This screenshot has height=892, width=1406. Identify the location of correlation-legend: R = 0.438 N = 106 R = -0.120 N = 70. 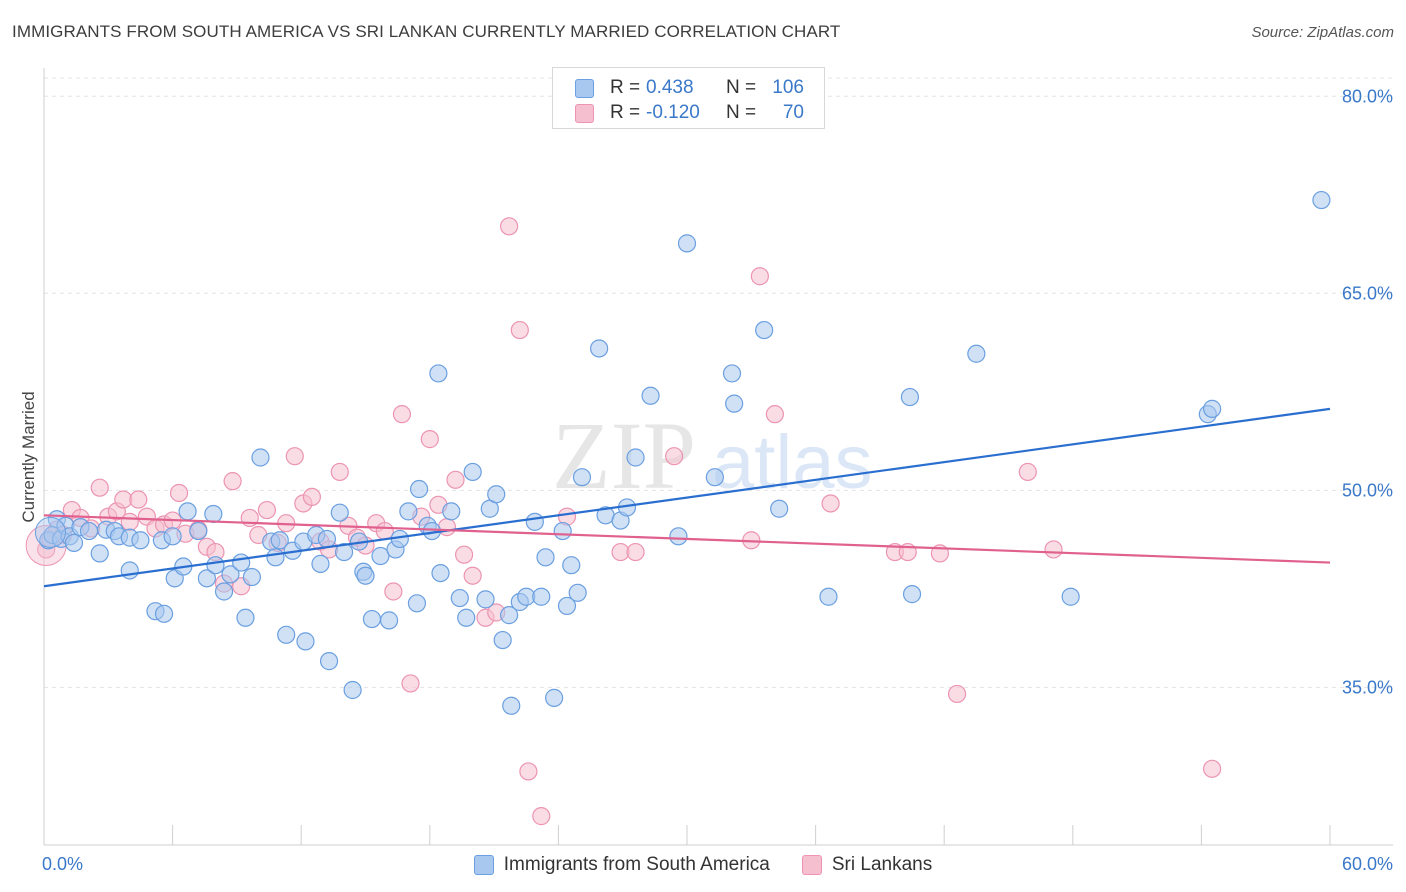
(688, 98).